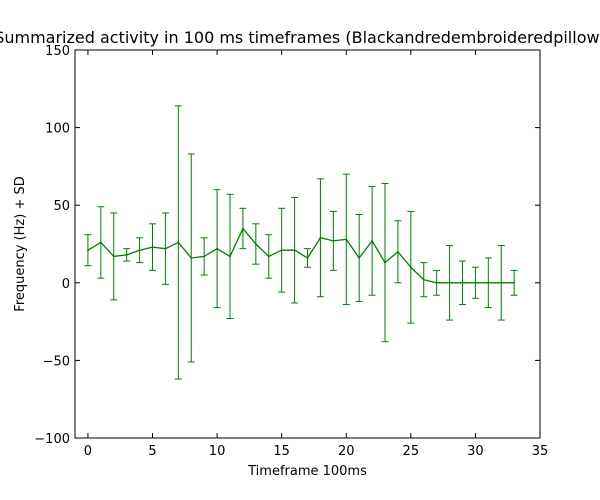 Image resolution: width=600 pixels, height=500 pixels. I want to click on x-tick-label: 25, so click(411, 451).